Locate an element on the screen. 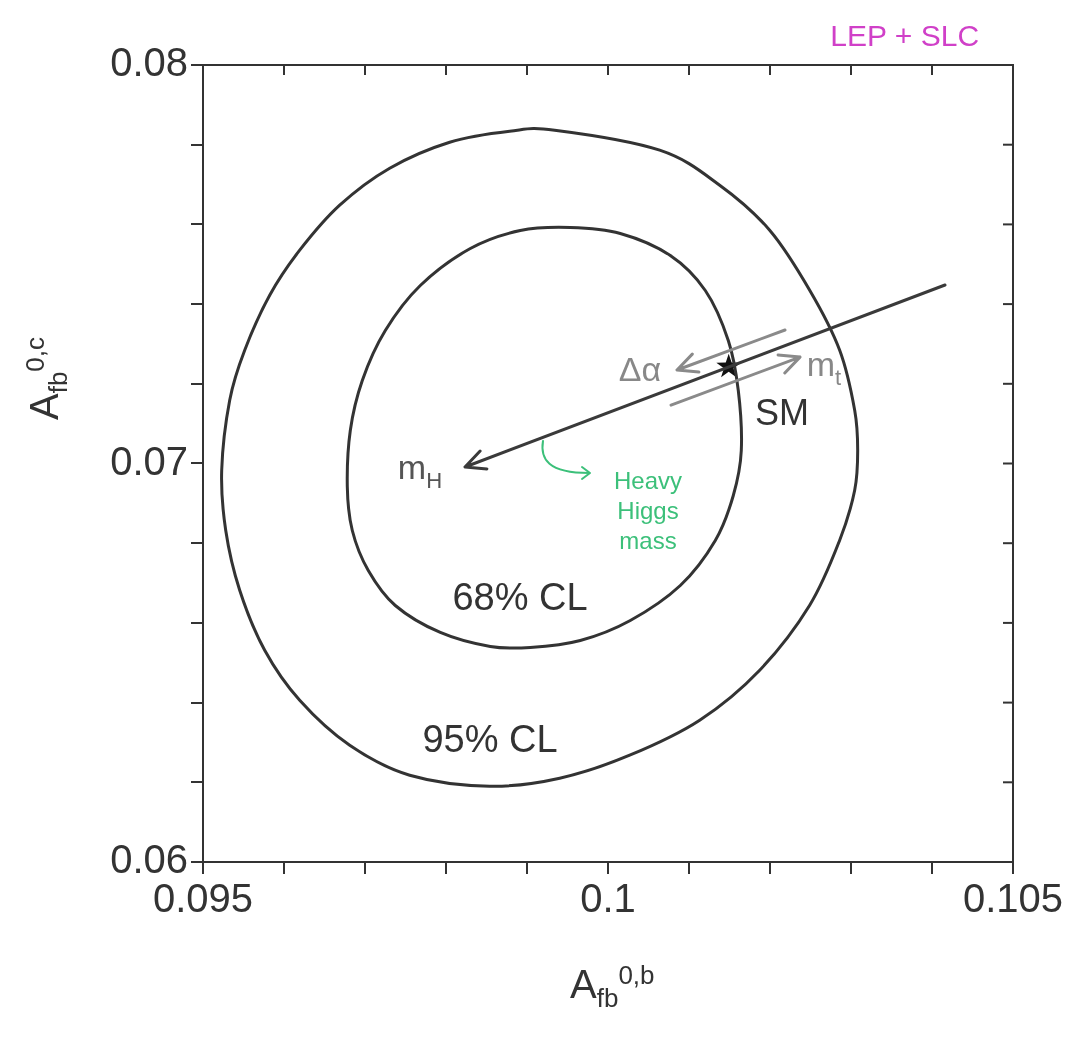  x-tick-label: 0.1 is located at coordinates (608, 898).